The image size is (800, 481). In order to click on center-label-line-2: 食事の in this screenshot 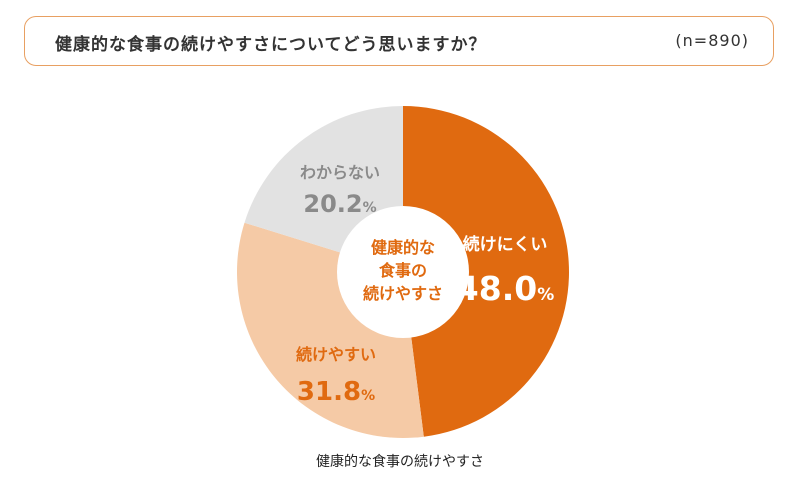, I will do `click(402, 270)`.